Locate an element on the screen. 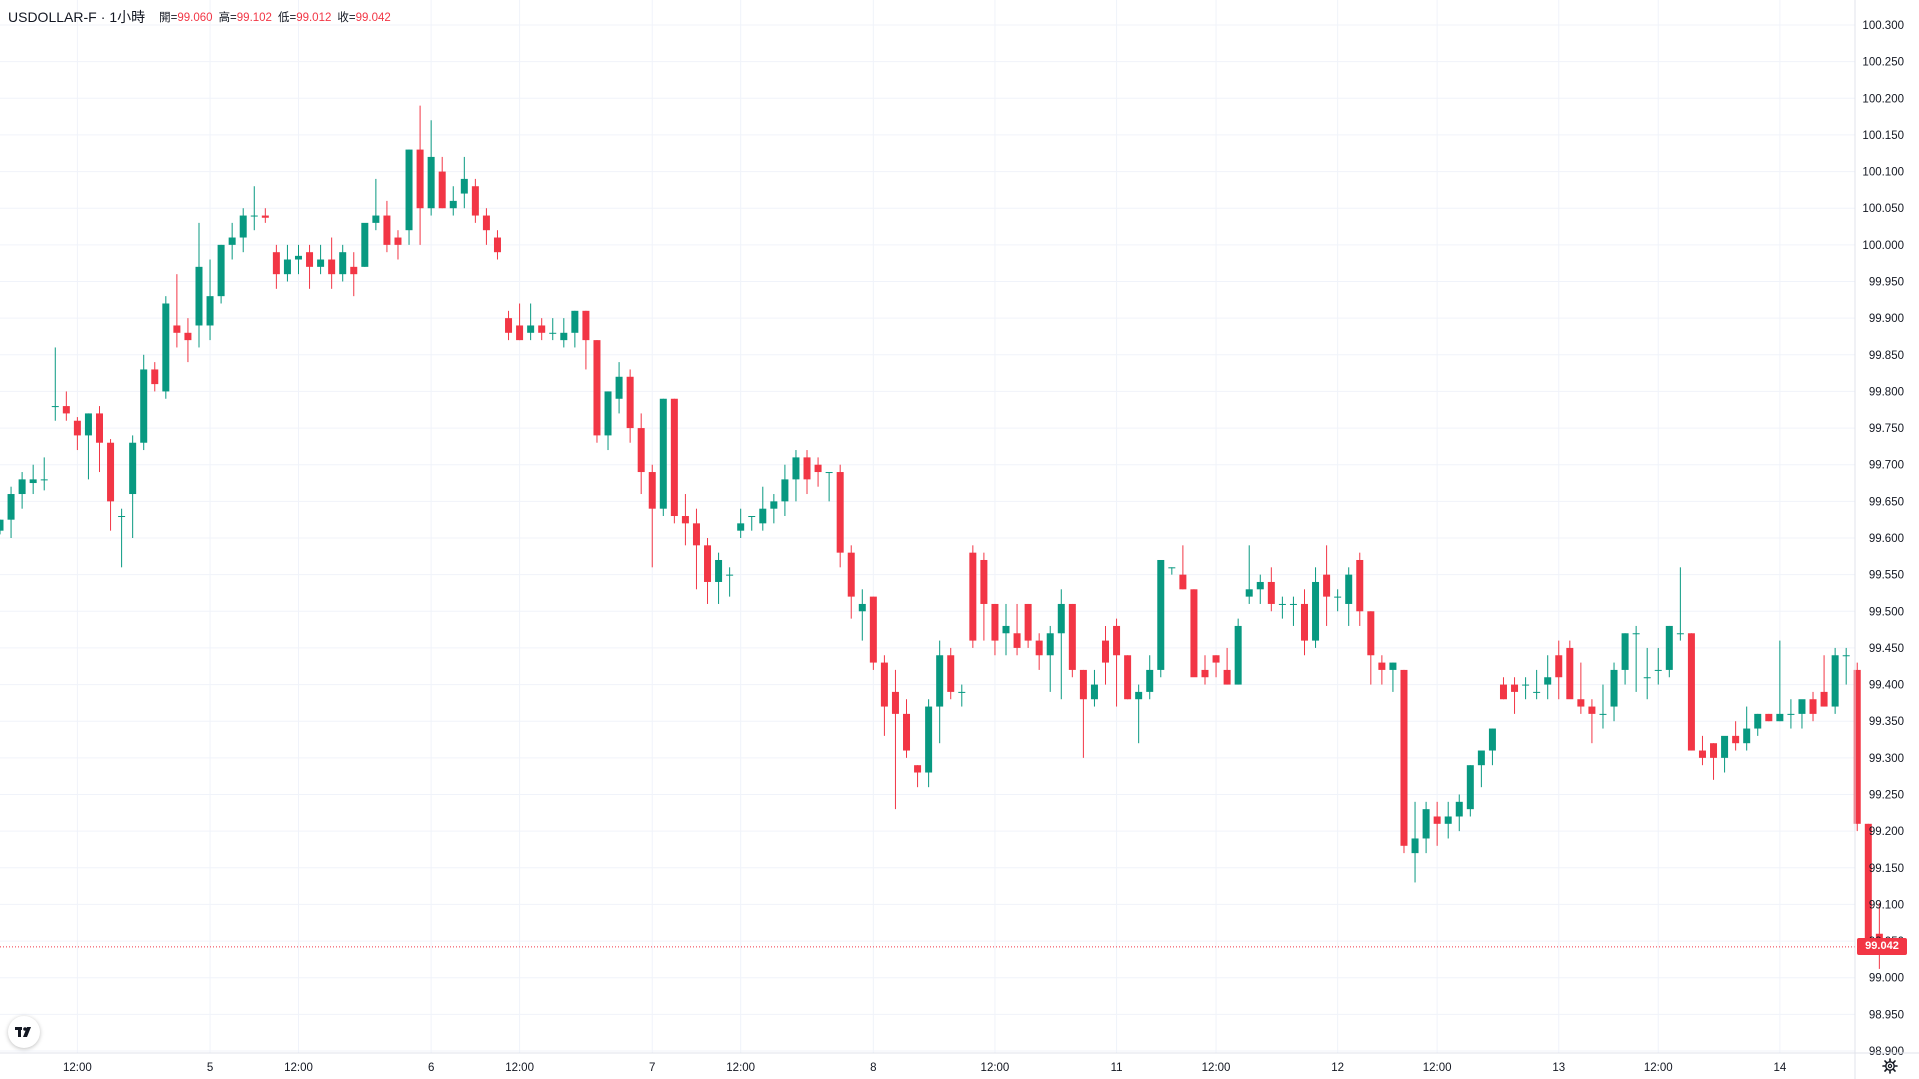 This screenshot has width=1919, height=1079. settings-gear-icon is located at coordinates (1890, 1066).